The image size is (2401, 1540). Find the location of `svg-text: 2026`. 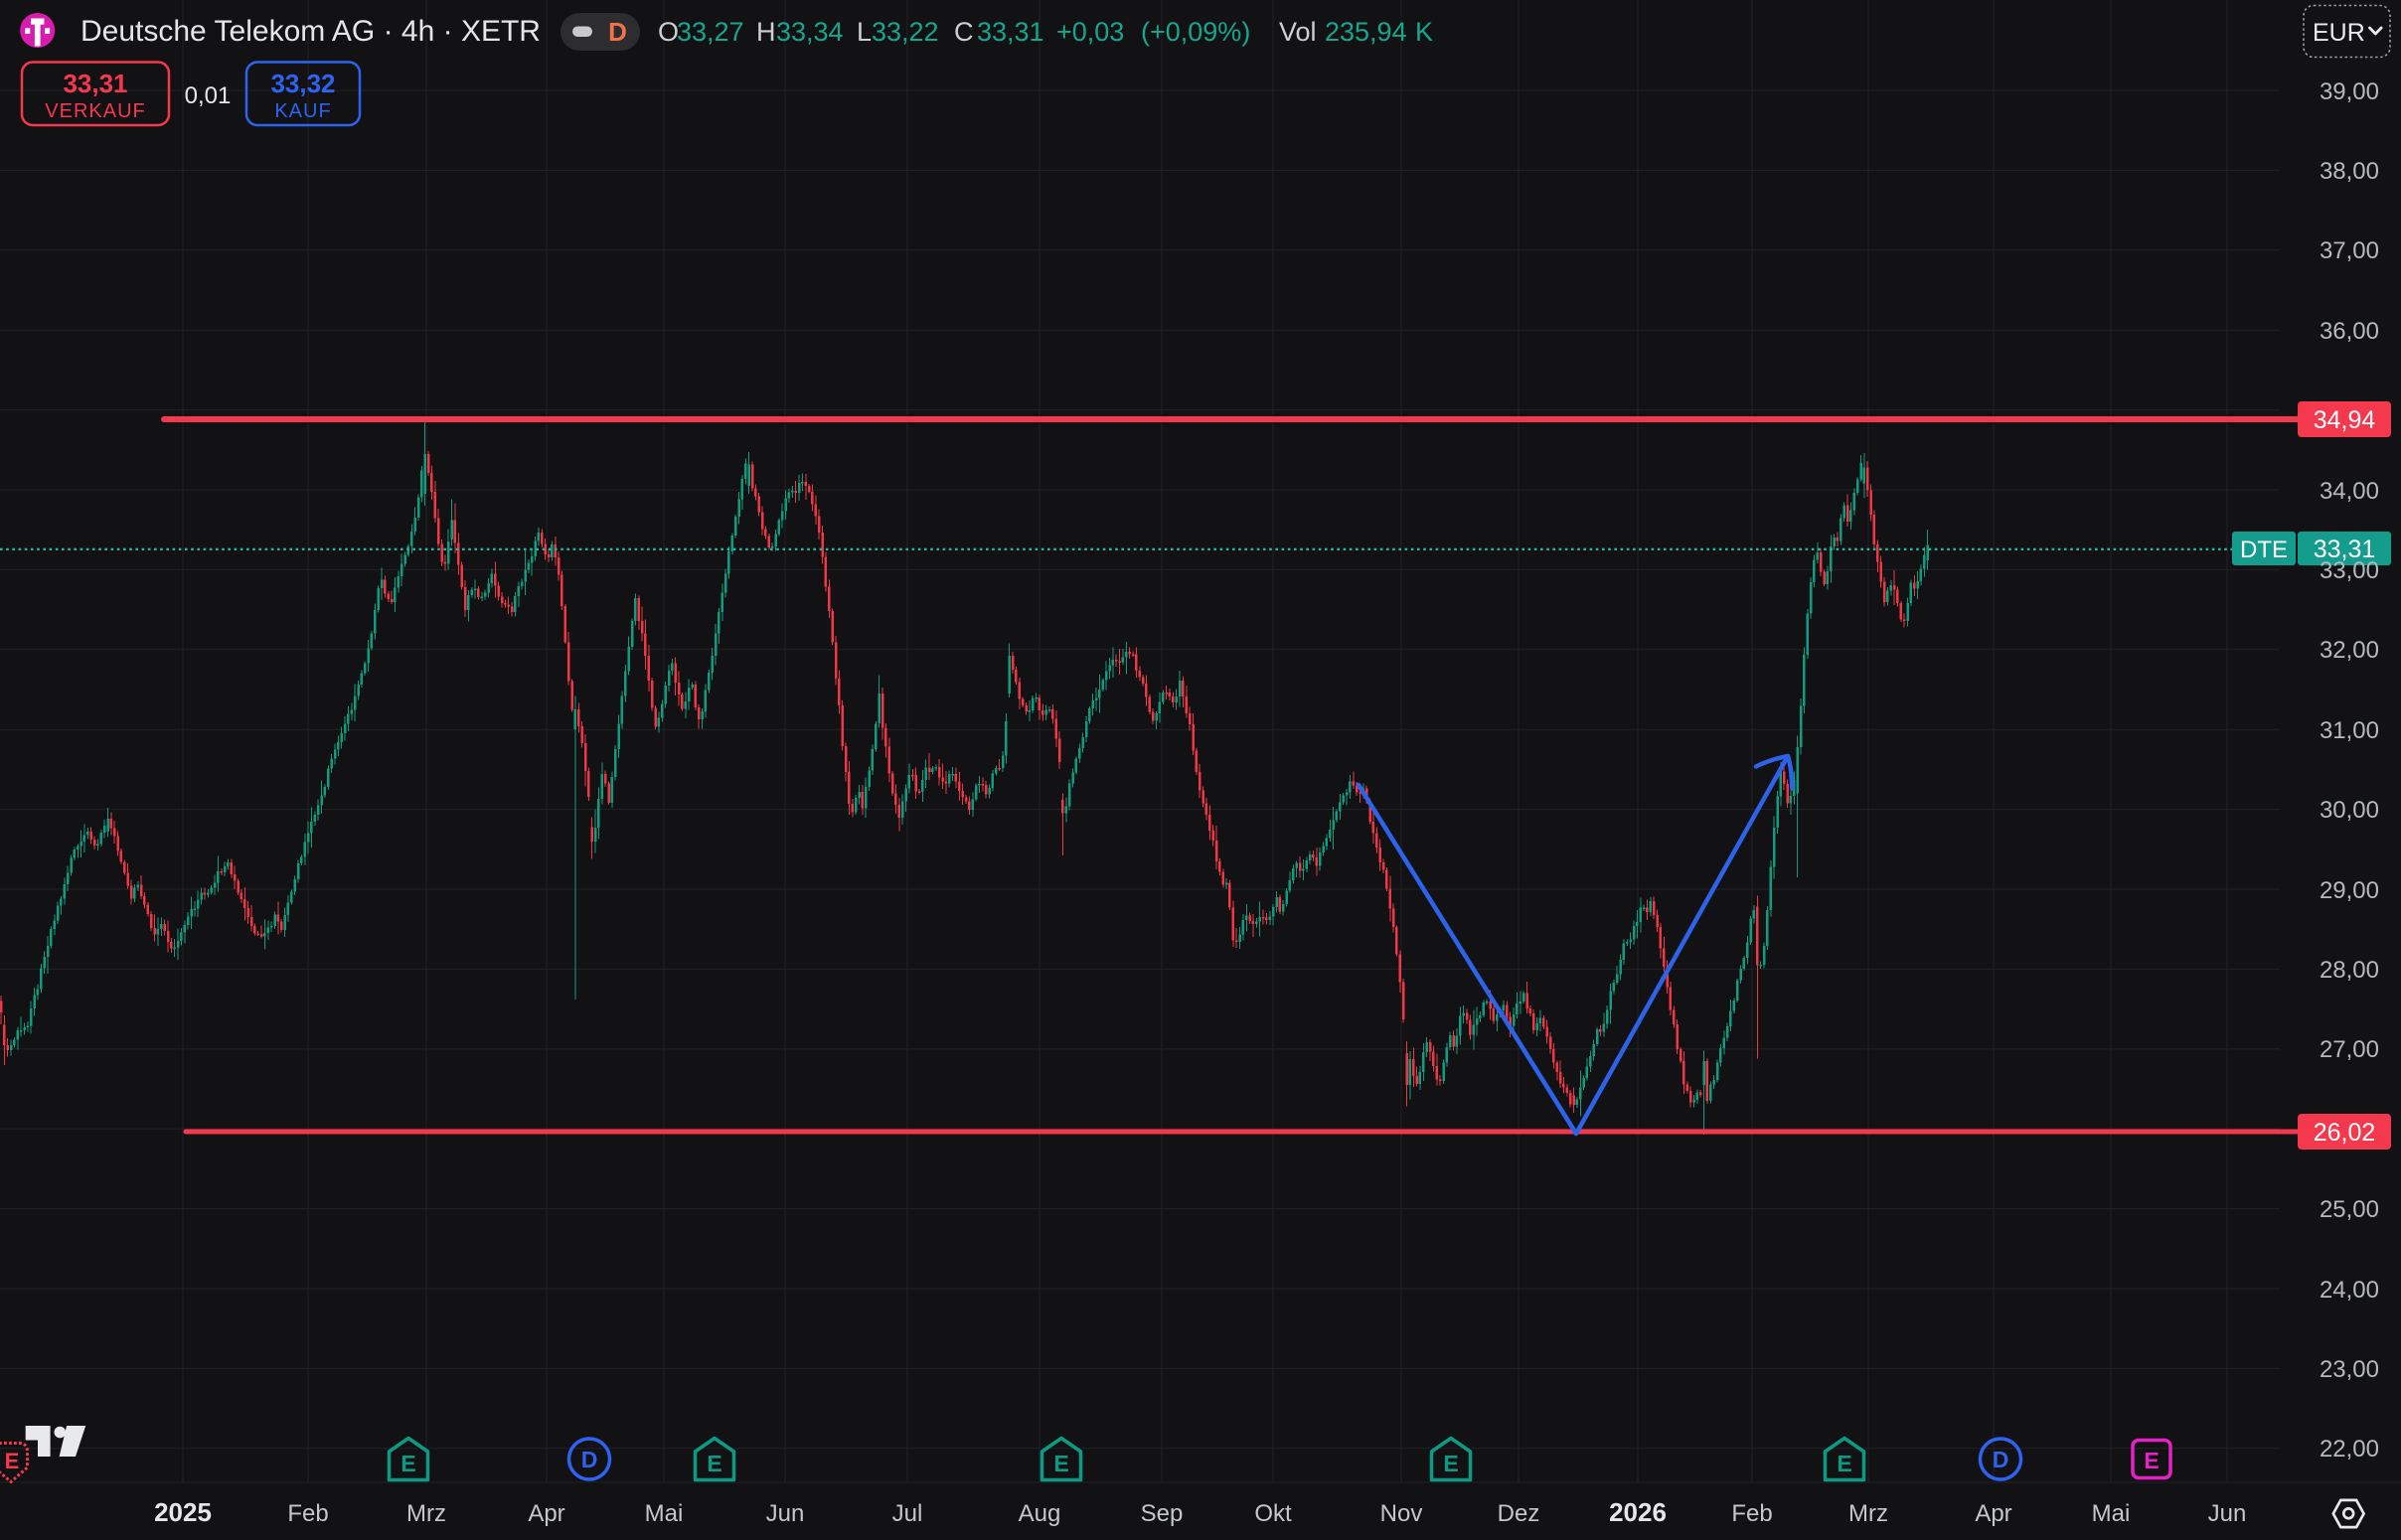

svg-text: 2026 is located at coordinates (1638, 1512).